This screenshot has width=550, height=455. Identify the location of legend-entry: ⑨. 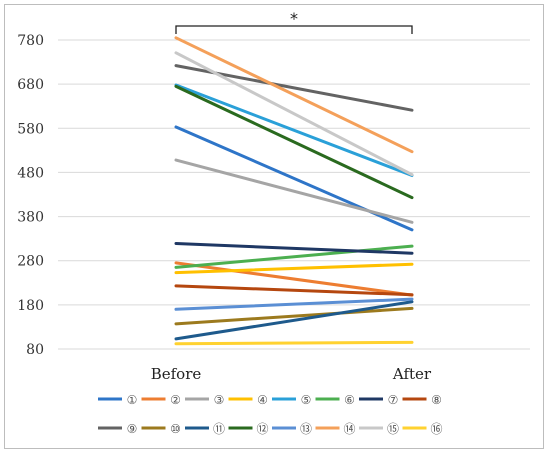
(117, 429).